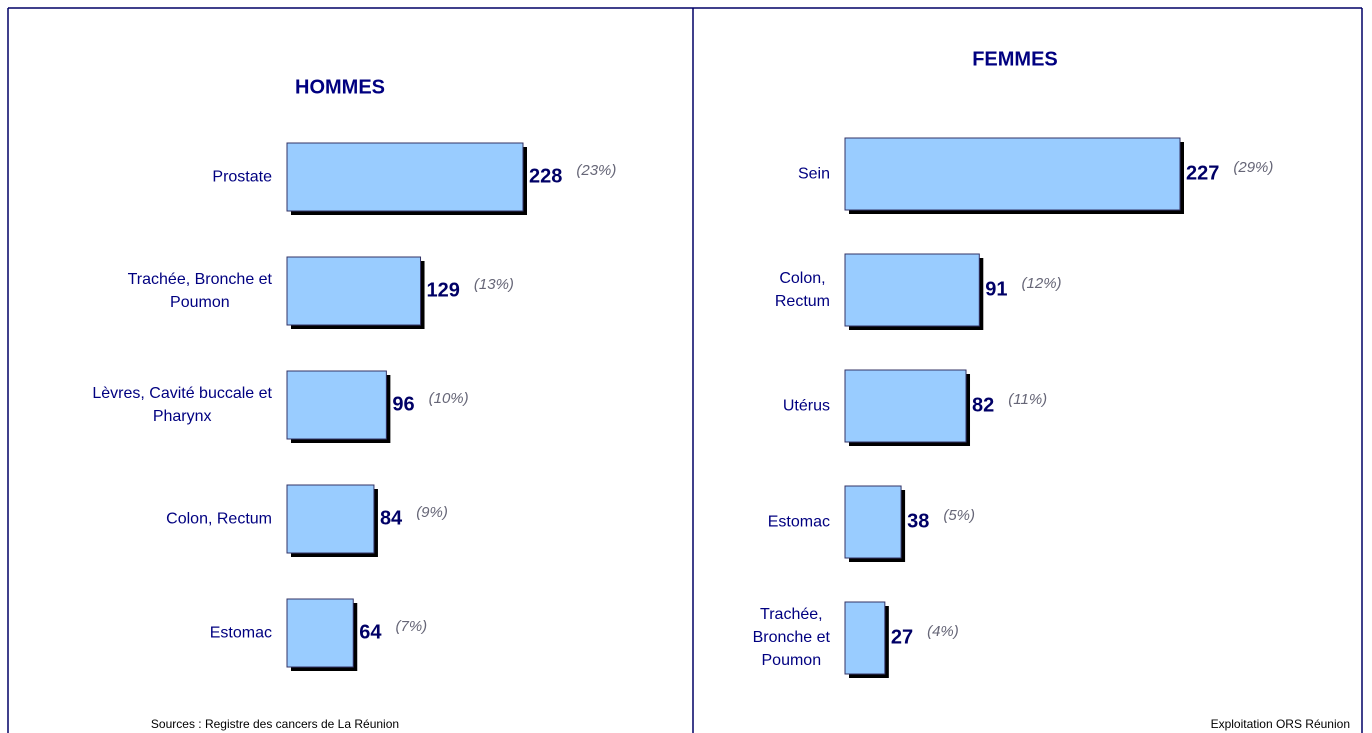  I want to click on category-label: Lèvres, Cavité buccale et Pharynx, so click(182, 404).